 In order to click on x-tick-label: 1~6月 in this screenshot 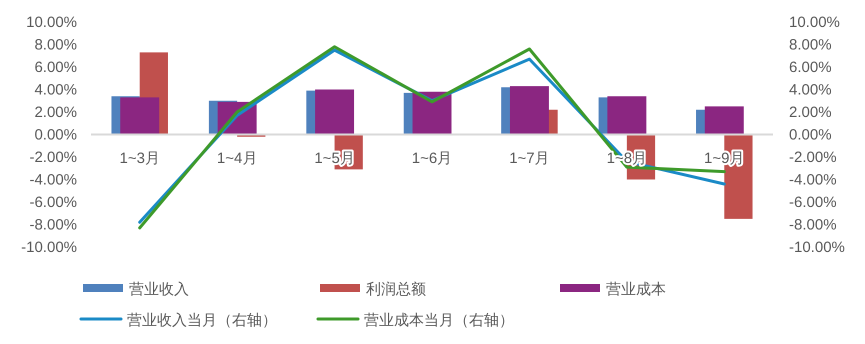, I will do `click(432, 158)`.